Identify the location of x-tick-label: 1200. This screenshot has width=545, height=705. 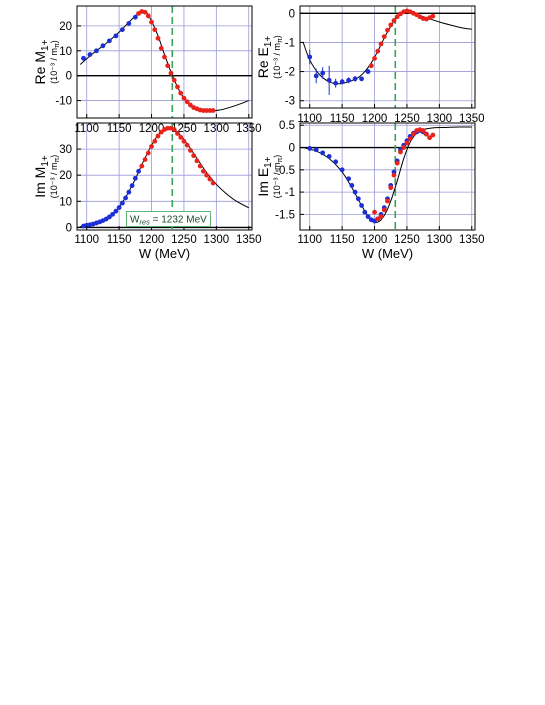
(375, 119).